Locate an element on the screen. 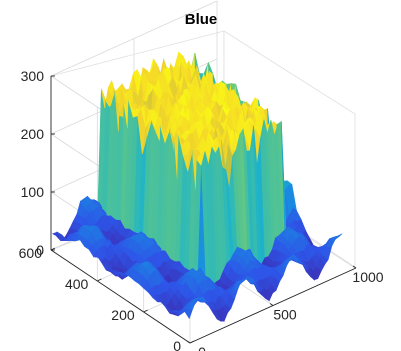 The height and width of the screenshot is (351, 401). y-tick-label: 400 is located at coordinates (77, 284).